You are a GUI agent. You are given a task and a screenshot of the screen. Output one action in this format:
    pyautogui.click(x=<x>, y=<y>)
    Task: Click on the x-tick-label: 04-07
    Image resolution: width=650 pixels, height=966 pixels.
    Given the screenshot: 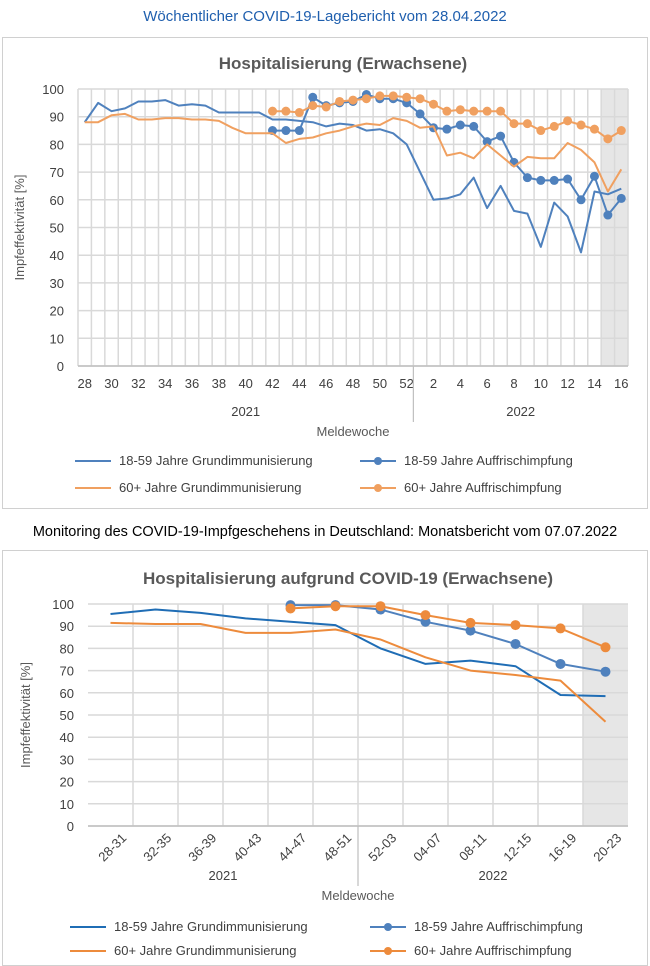 What is the action you would take?
    pyautogui.click(x=427, y=847)
    